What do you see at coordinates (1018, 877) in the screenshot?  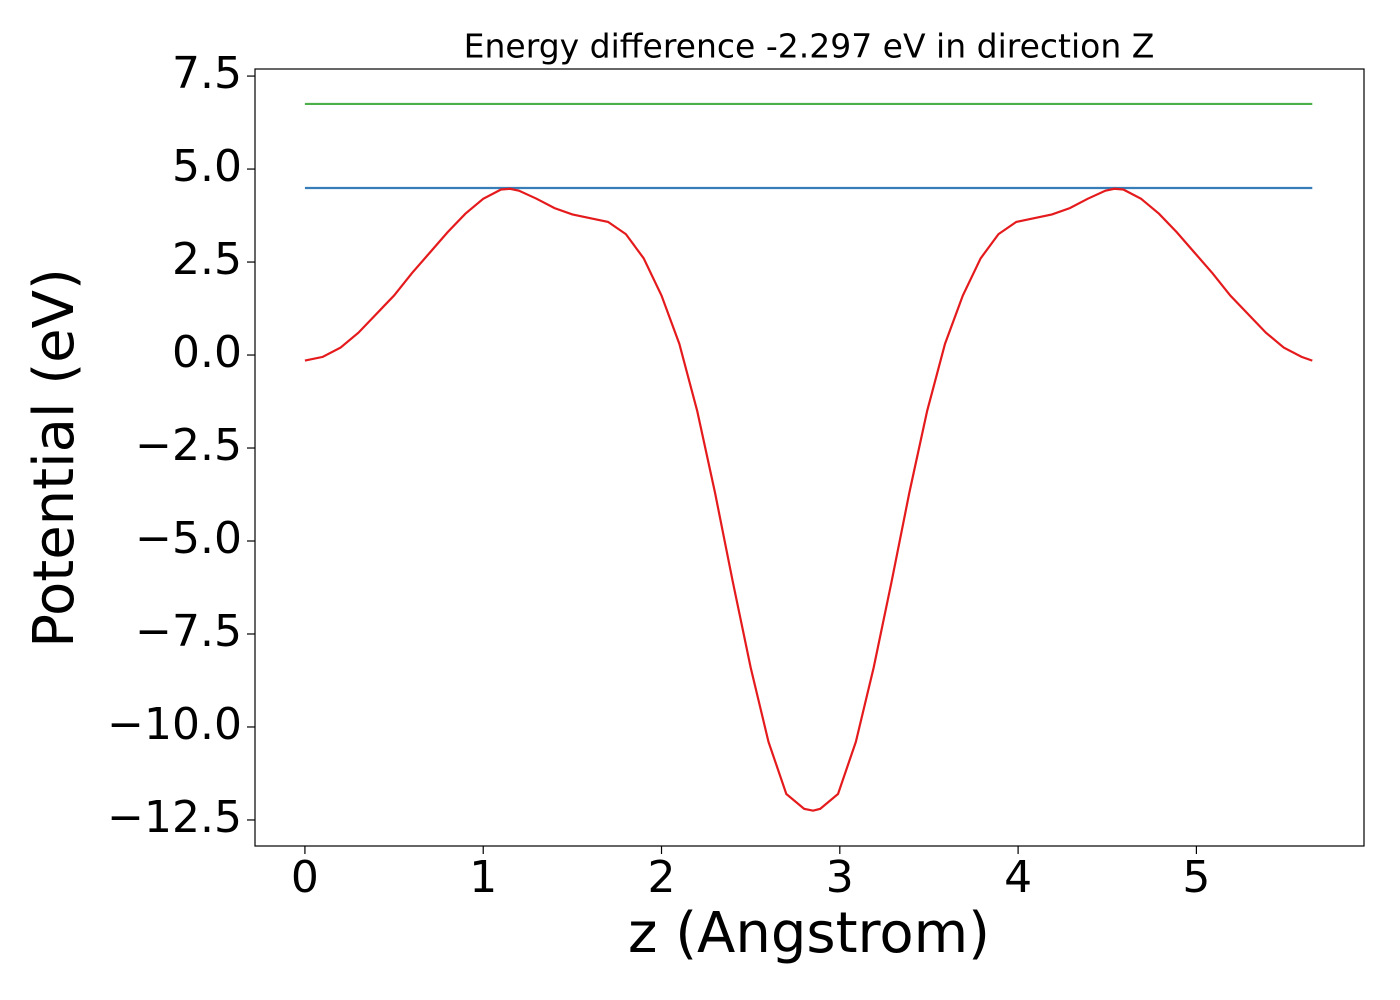 I see `x-tick-label: 4` at bounding box center [1018, 877].